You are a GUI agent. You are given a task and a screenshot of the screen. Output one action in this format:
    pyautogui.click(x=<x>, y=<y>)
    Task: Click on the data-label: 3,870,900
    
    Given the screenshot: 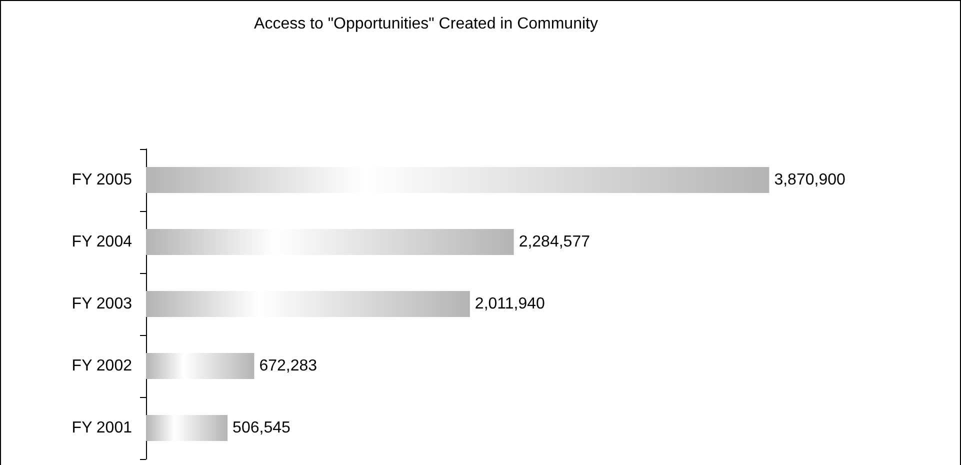 What is the action you would take?
    pyautogui.click(x=810, y=180)
    